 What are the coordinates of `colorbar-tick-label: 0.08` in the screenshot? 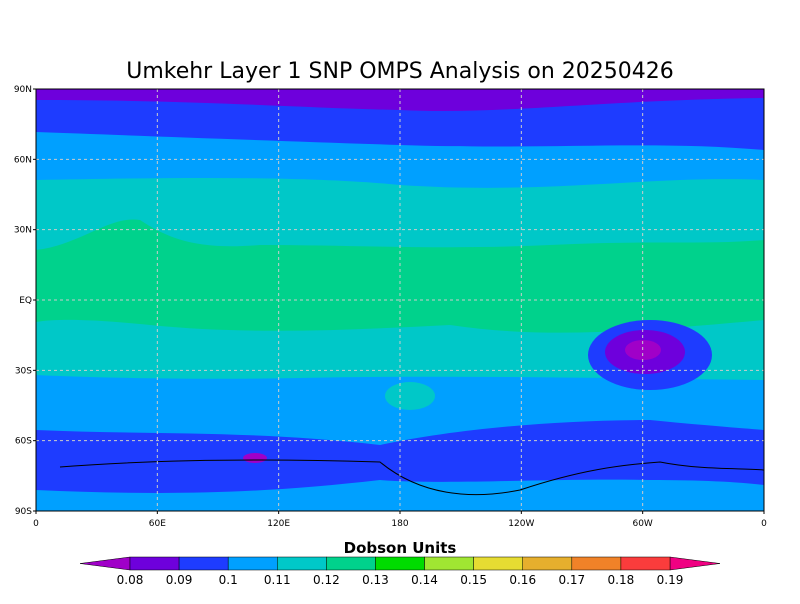 It's located at (130, 580).